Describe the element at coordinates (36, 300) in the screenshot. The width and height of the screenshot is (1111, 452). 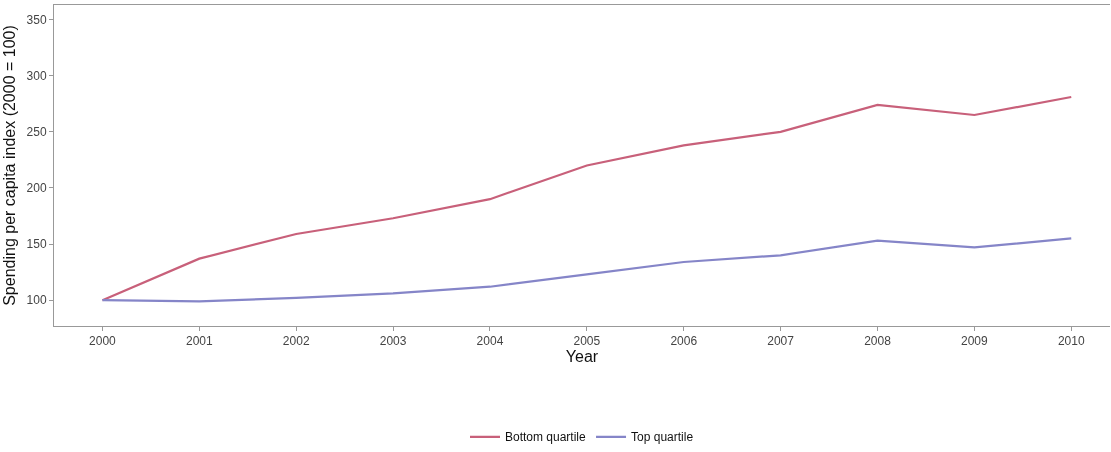
I see `y-tick-label: 100` at that location.